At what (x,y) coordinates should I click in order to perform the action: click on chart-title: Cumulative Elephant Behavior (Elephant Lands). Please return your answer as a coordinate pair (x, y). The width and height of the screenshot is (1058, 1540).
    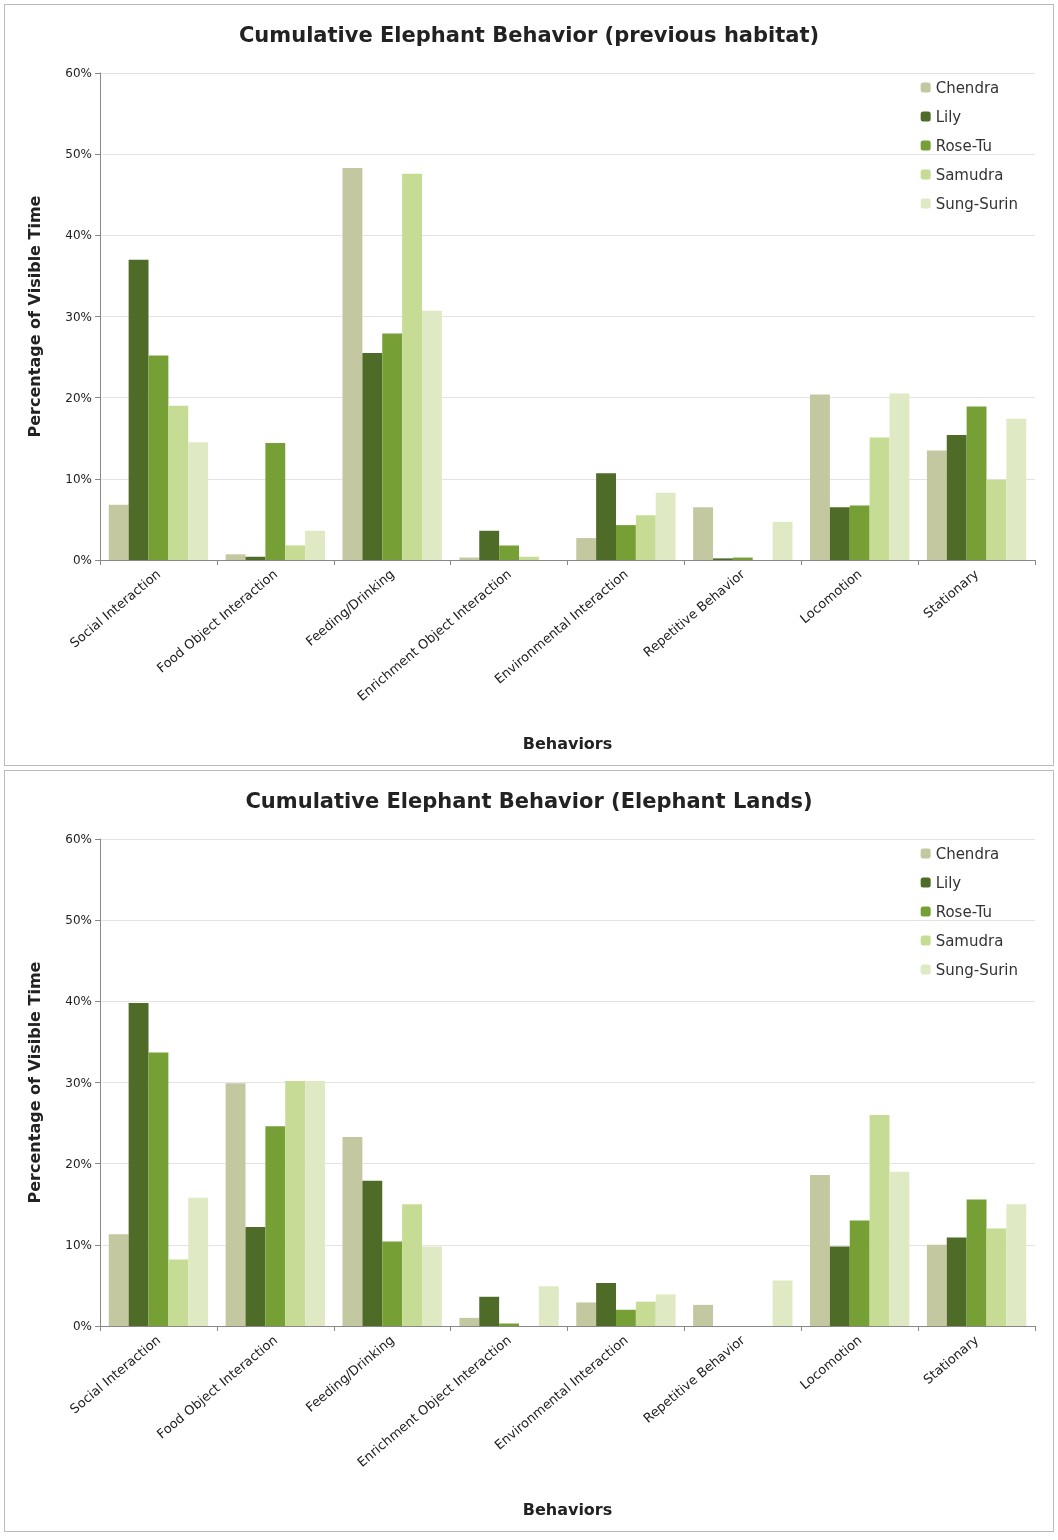
    Looking at the image, I should click on (529, 800).